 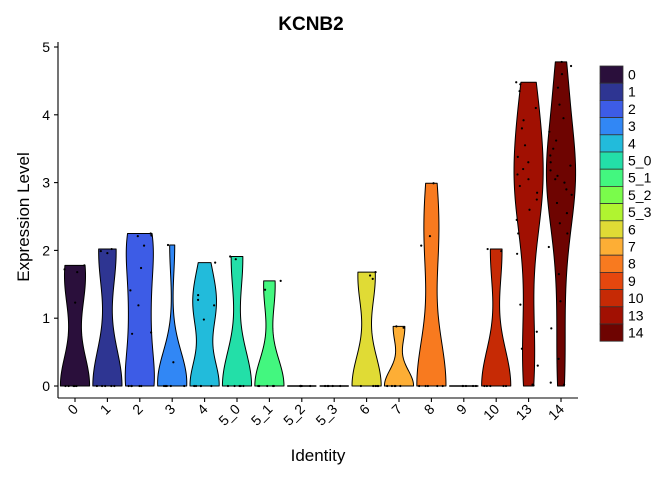 I want to click on legend-label: 5_2, so click(x=640, y=195).